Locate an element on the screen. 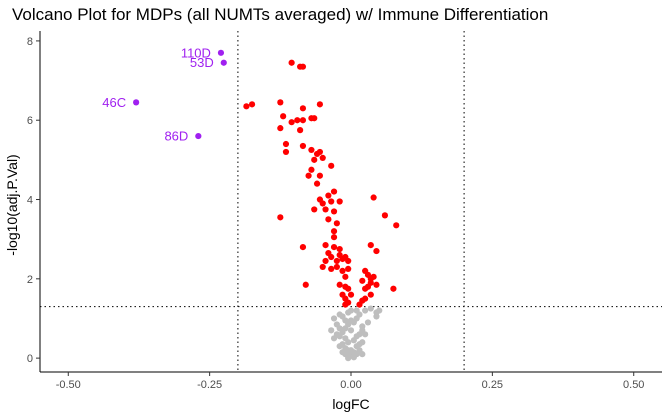 The height and width of the screenshot is (418, 670). x-tick-label: 0.00 is located at coordinates (350, 385).